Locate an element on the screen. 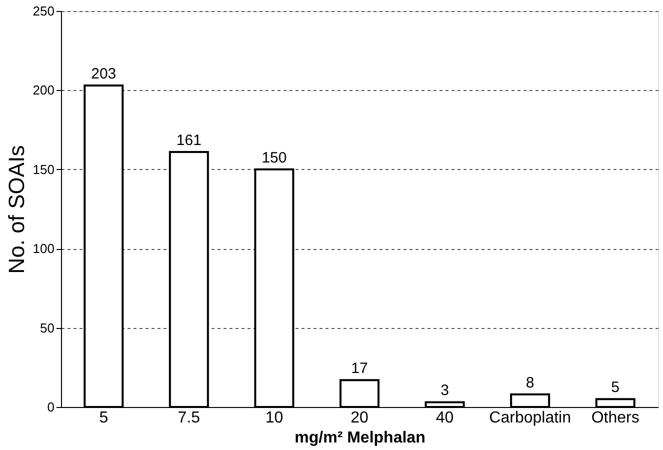  data-label: 5 is located at coordinates (615, 387).